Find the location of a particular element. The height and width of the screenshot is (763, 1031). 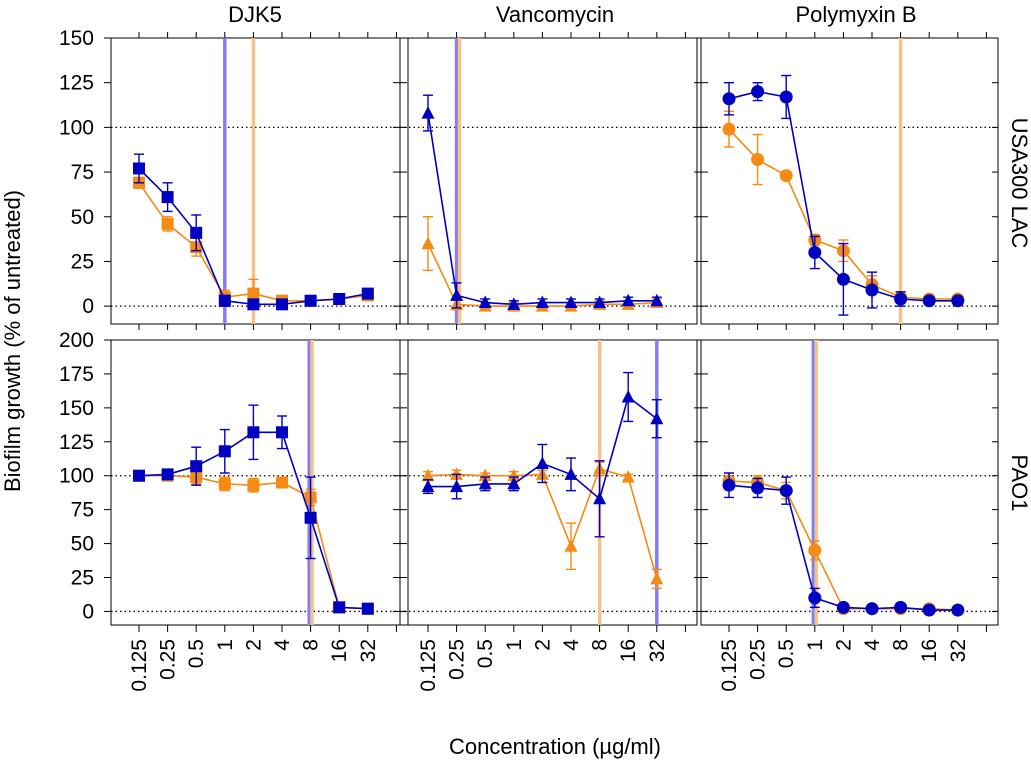

y-tick-label: 50 is located at coordinates (82, 217).